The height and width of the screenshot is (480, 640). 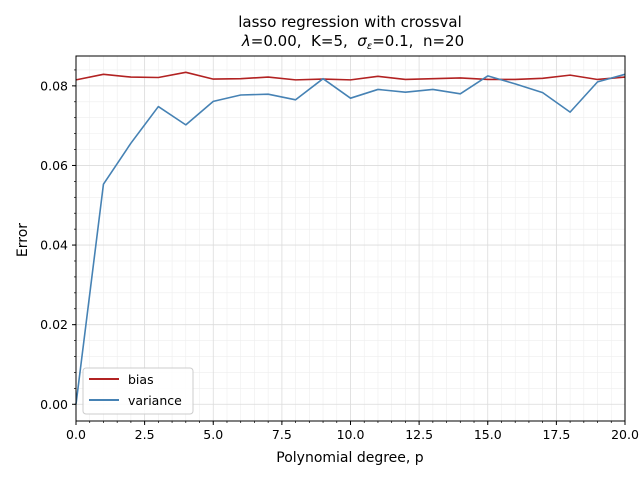 I want to click on y-tick-label: 0.02, so click(x=54, y=324).